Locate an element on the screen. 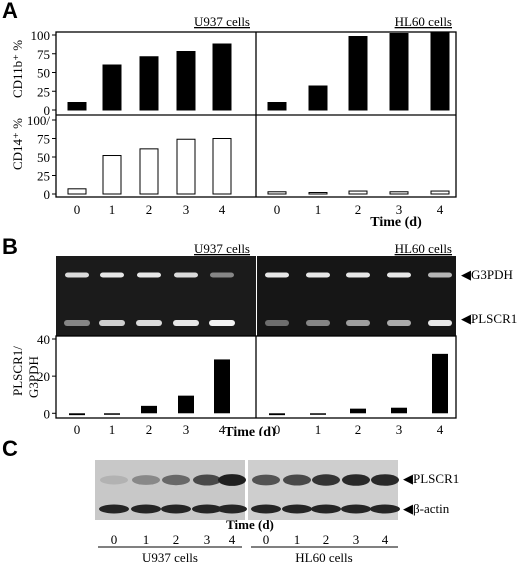 This screenshot has height=565, width=520. ytick-label-u937-cd14-3: 75 is located at coordinates (43, 139).